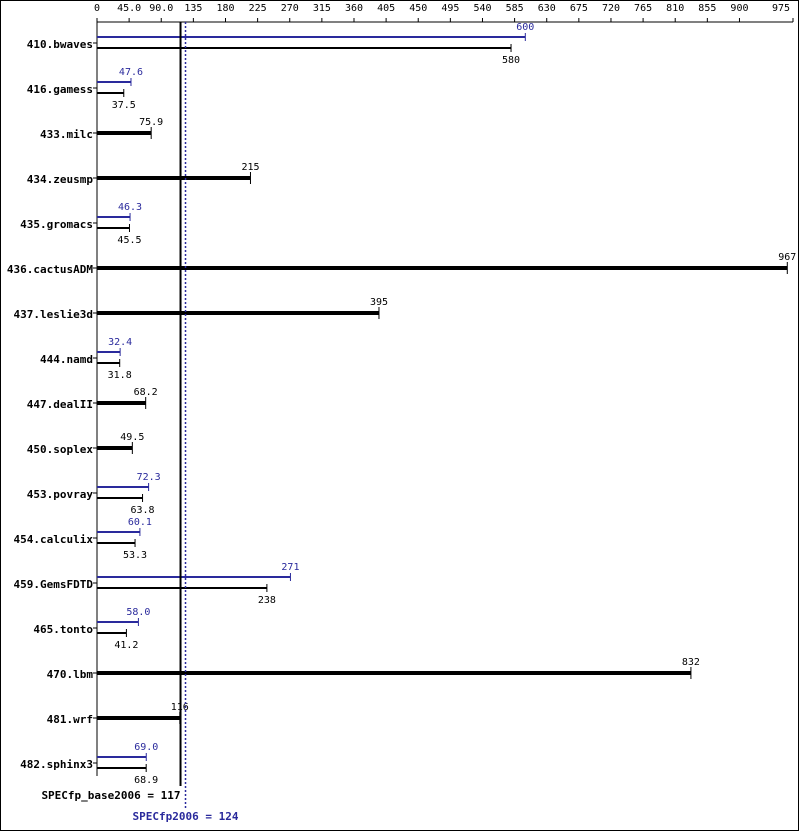  What do you see at coordinates (149, 477) in the screenshot?
I see `value-label: 72.3` at bounding box center [149, 477].